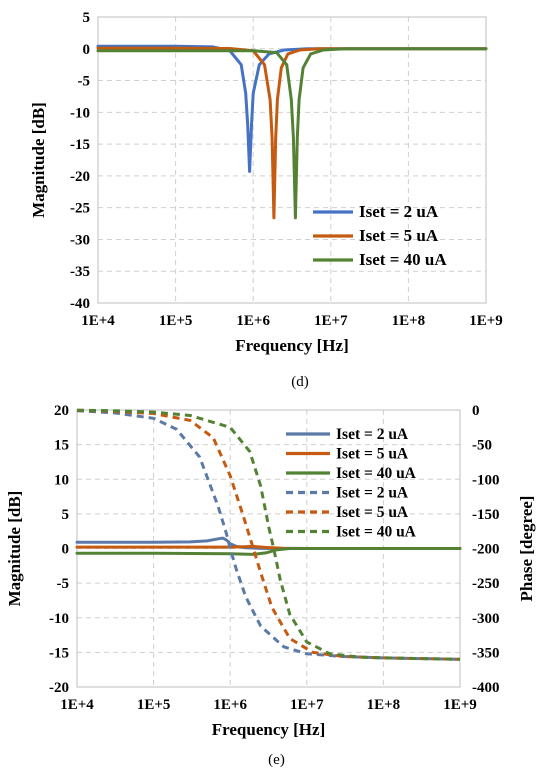 The width and height of the screenshot is (550, 780). What do you see at coordinates (486, 619) in the screenshot?
I see `y2-tick-label: -300` at bounding box center [486, 619].